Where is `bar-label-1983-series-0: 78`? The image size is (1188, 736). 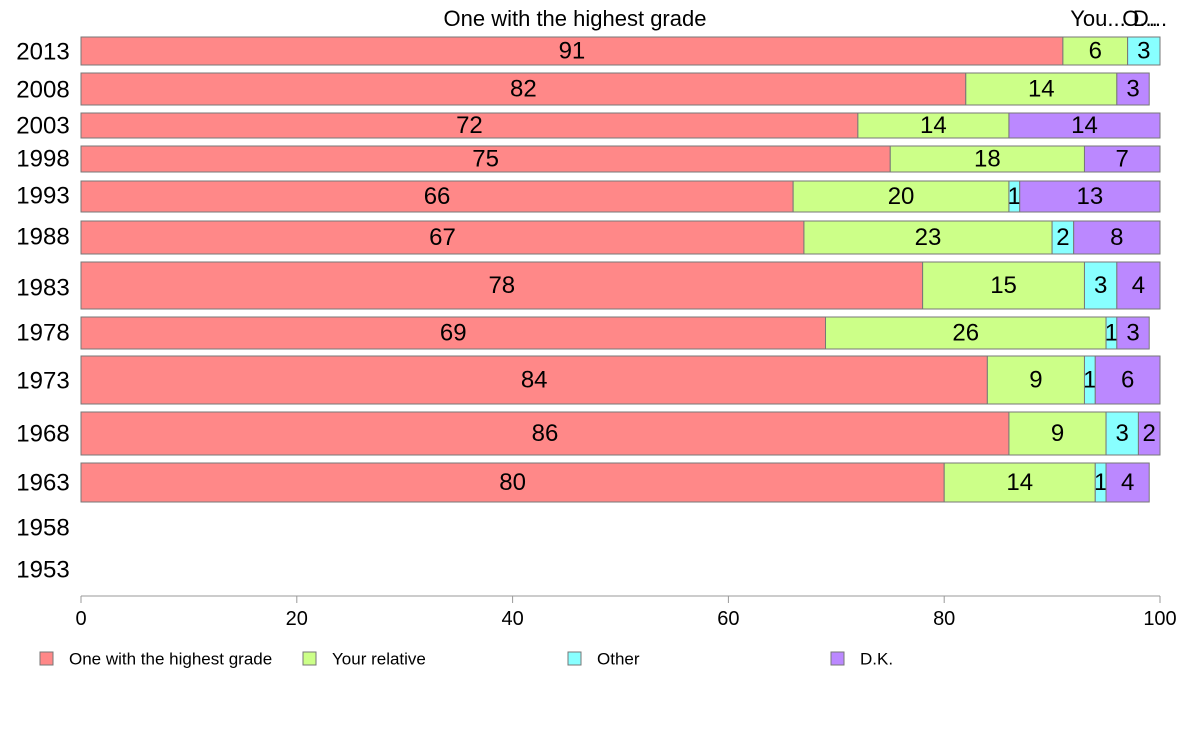 bar-label-1983-series-0: 78 is located at coordinates (501, 285).